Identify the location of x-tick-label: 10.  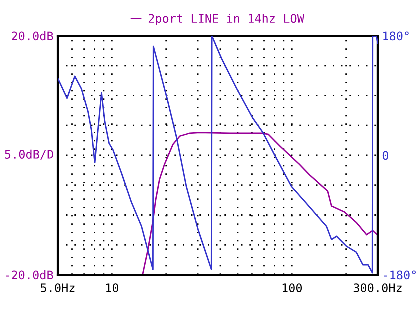
(112, 288).